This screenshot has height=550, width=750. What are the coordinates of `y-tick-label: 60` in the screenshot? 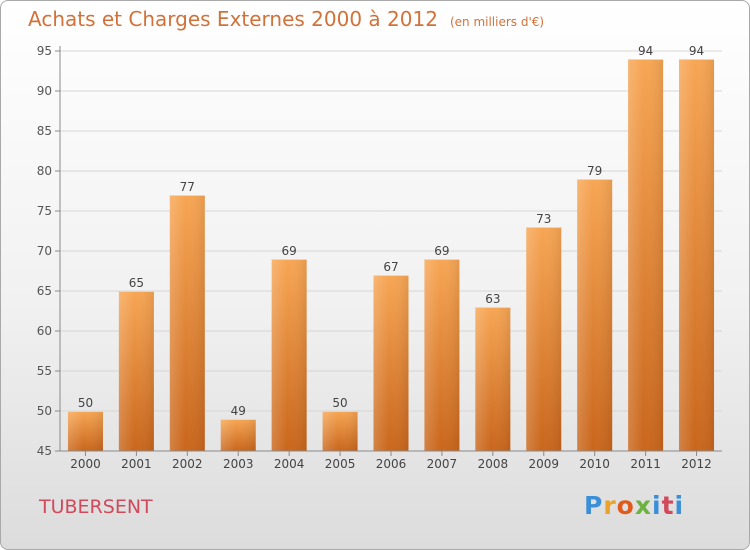 It's located at (44, 331).